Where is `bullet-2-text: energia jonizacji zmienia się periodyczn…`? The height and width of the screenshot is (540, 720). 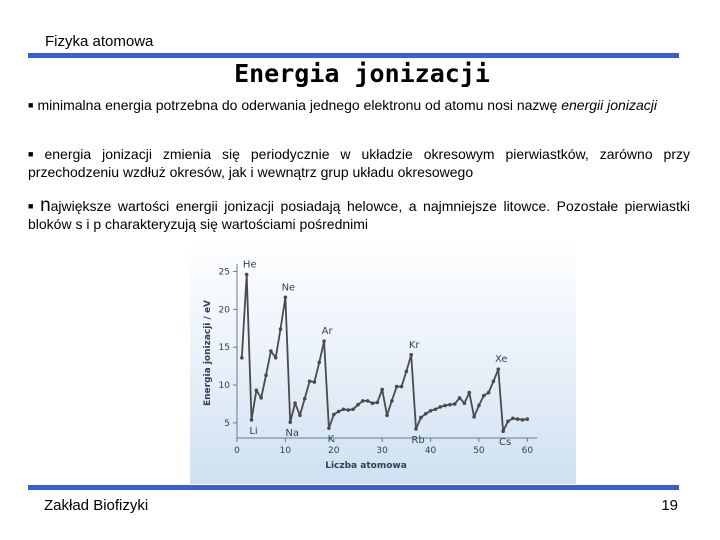
bullet-2-text: energia jonizacji zmienia się periodyczn… is located at coordinates (359, 163).